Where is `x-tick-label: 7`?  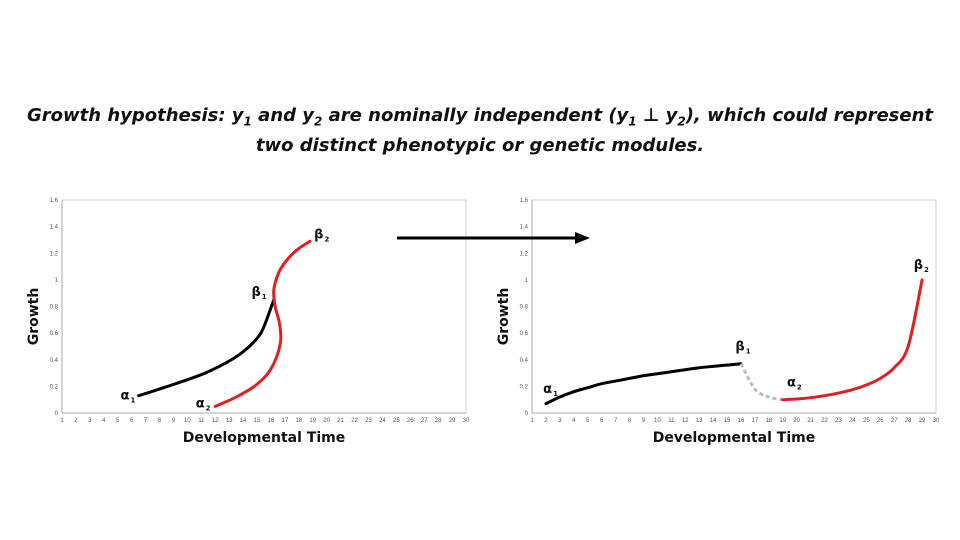
x-tick-label: 7 is located at coordinates (146, 421).